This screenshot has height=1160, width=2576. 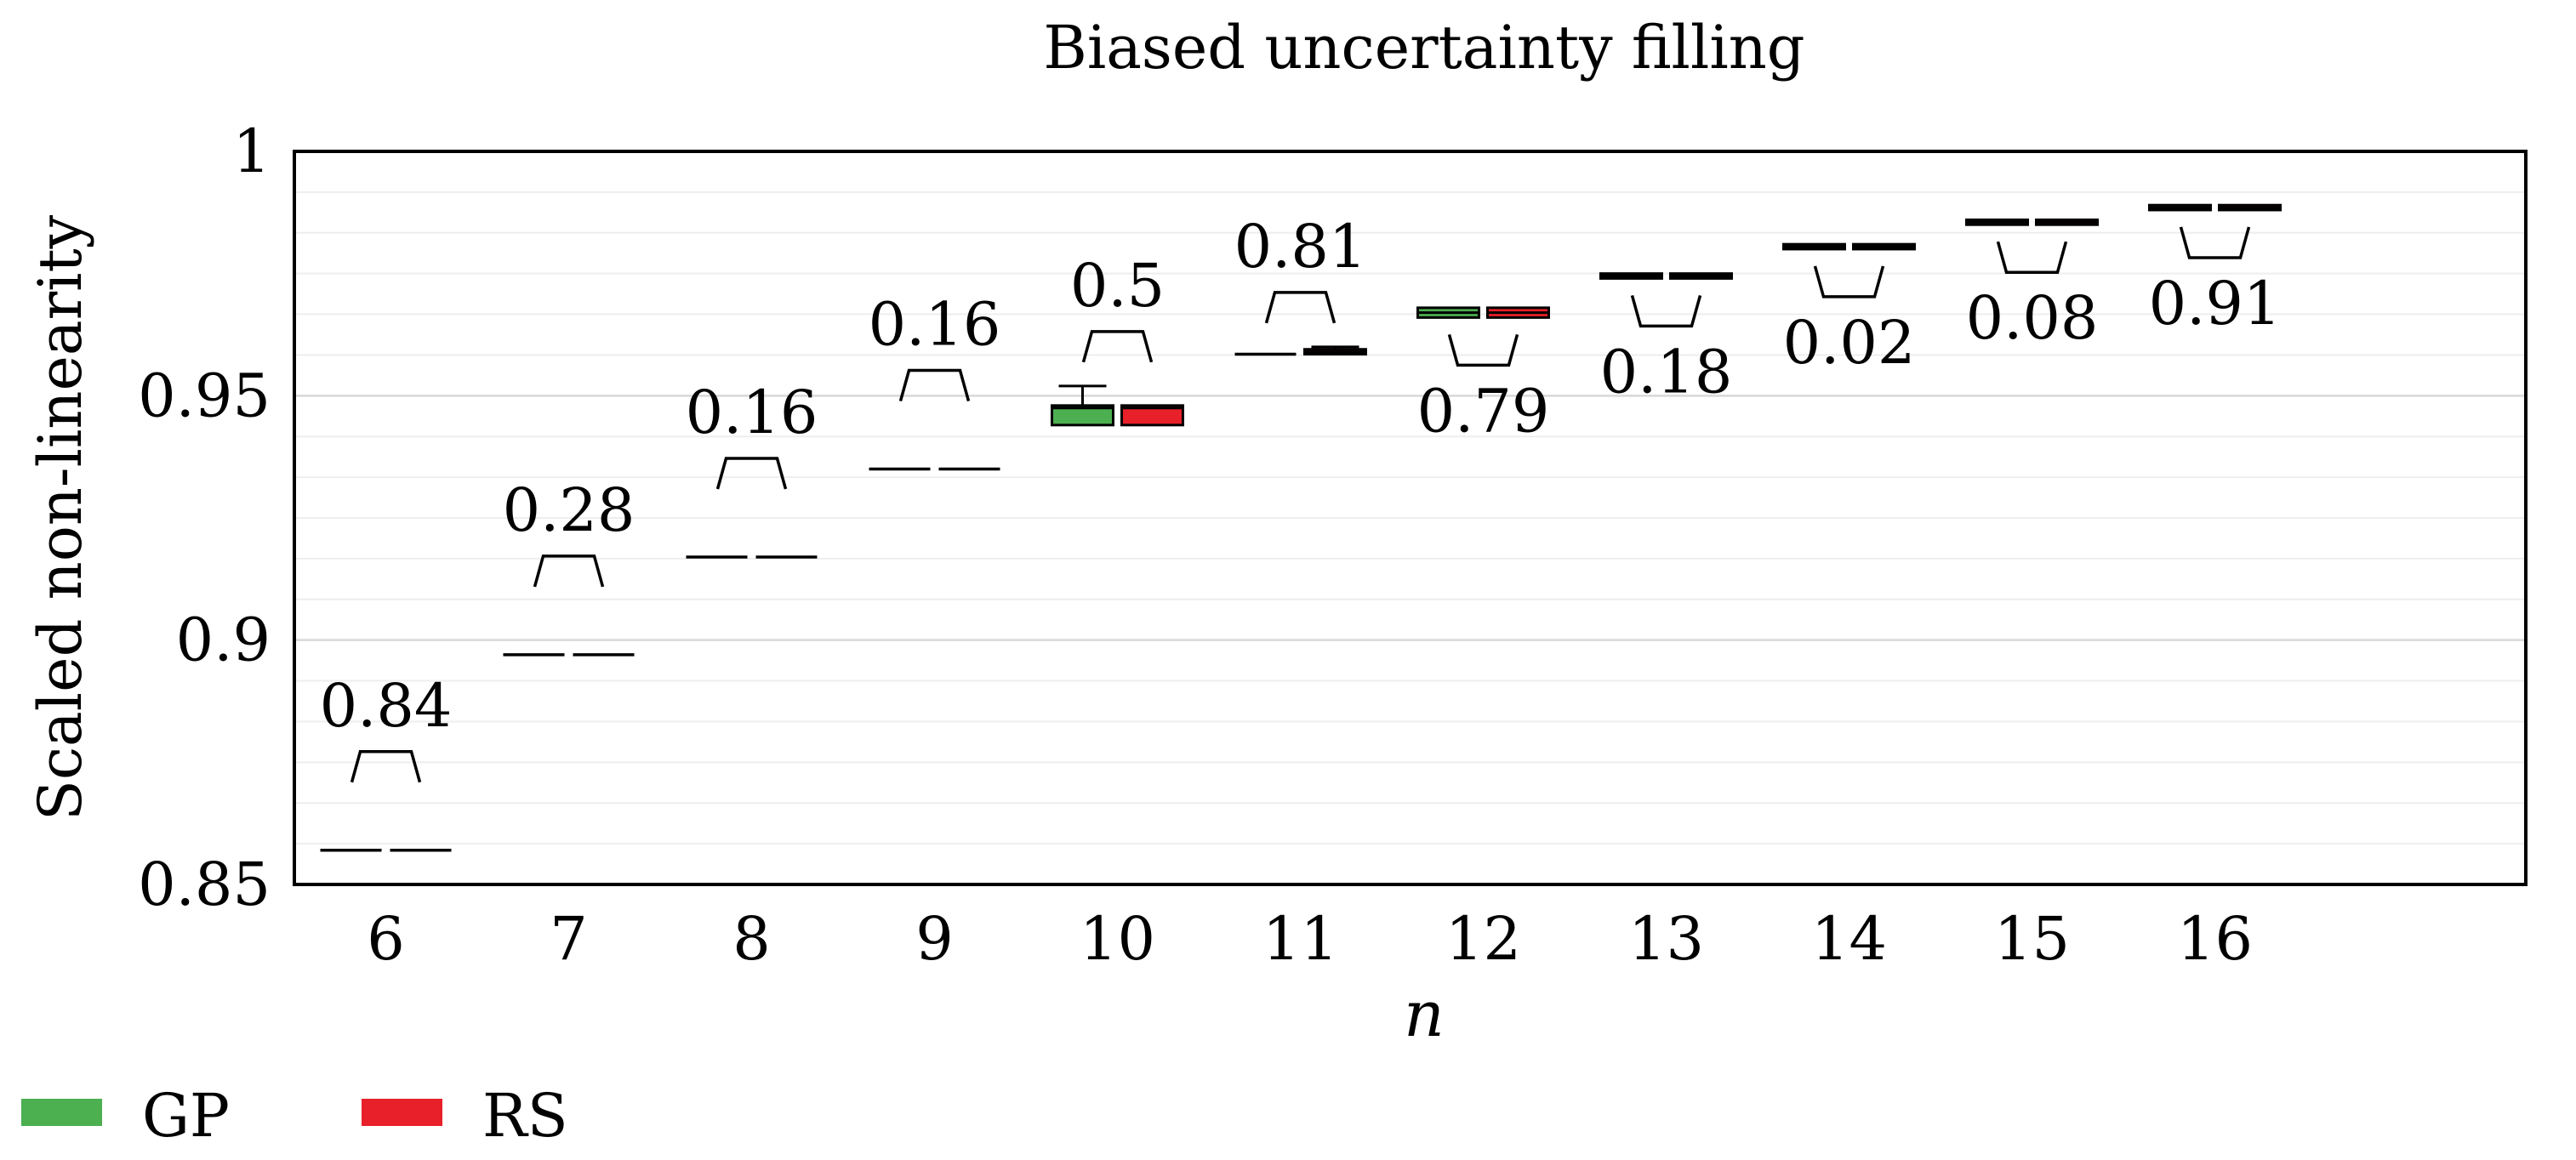 What do you see at coordinates (2180, 207) in the screenshot?
I see `box-gp-n16` at bounding box center [2180, 207].